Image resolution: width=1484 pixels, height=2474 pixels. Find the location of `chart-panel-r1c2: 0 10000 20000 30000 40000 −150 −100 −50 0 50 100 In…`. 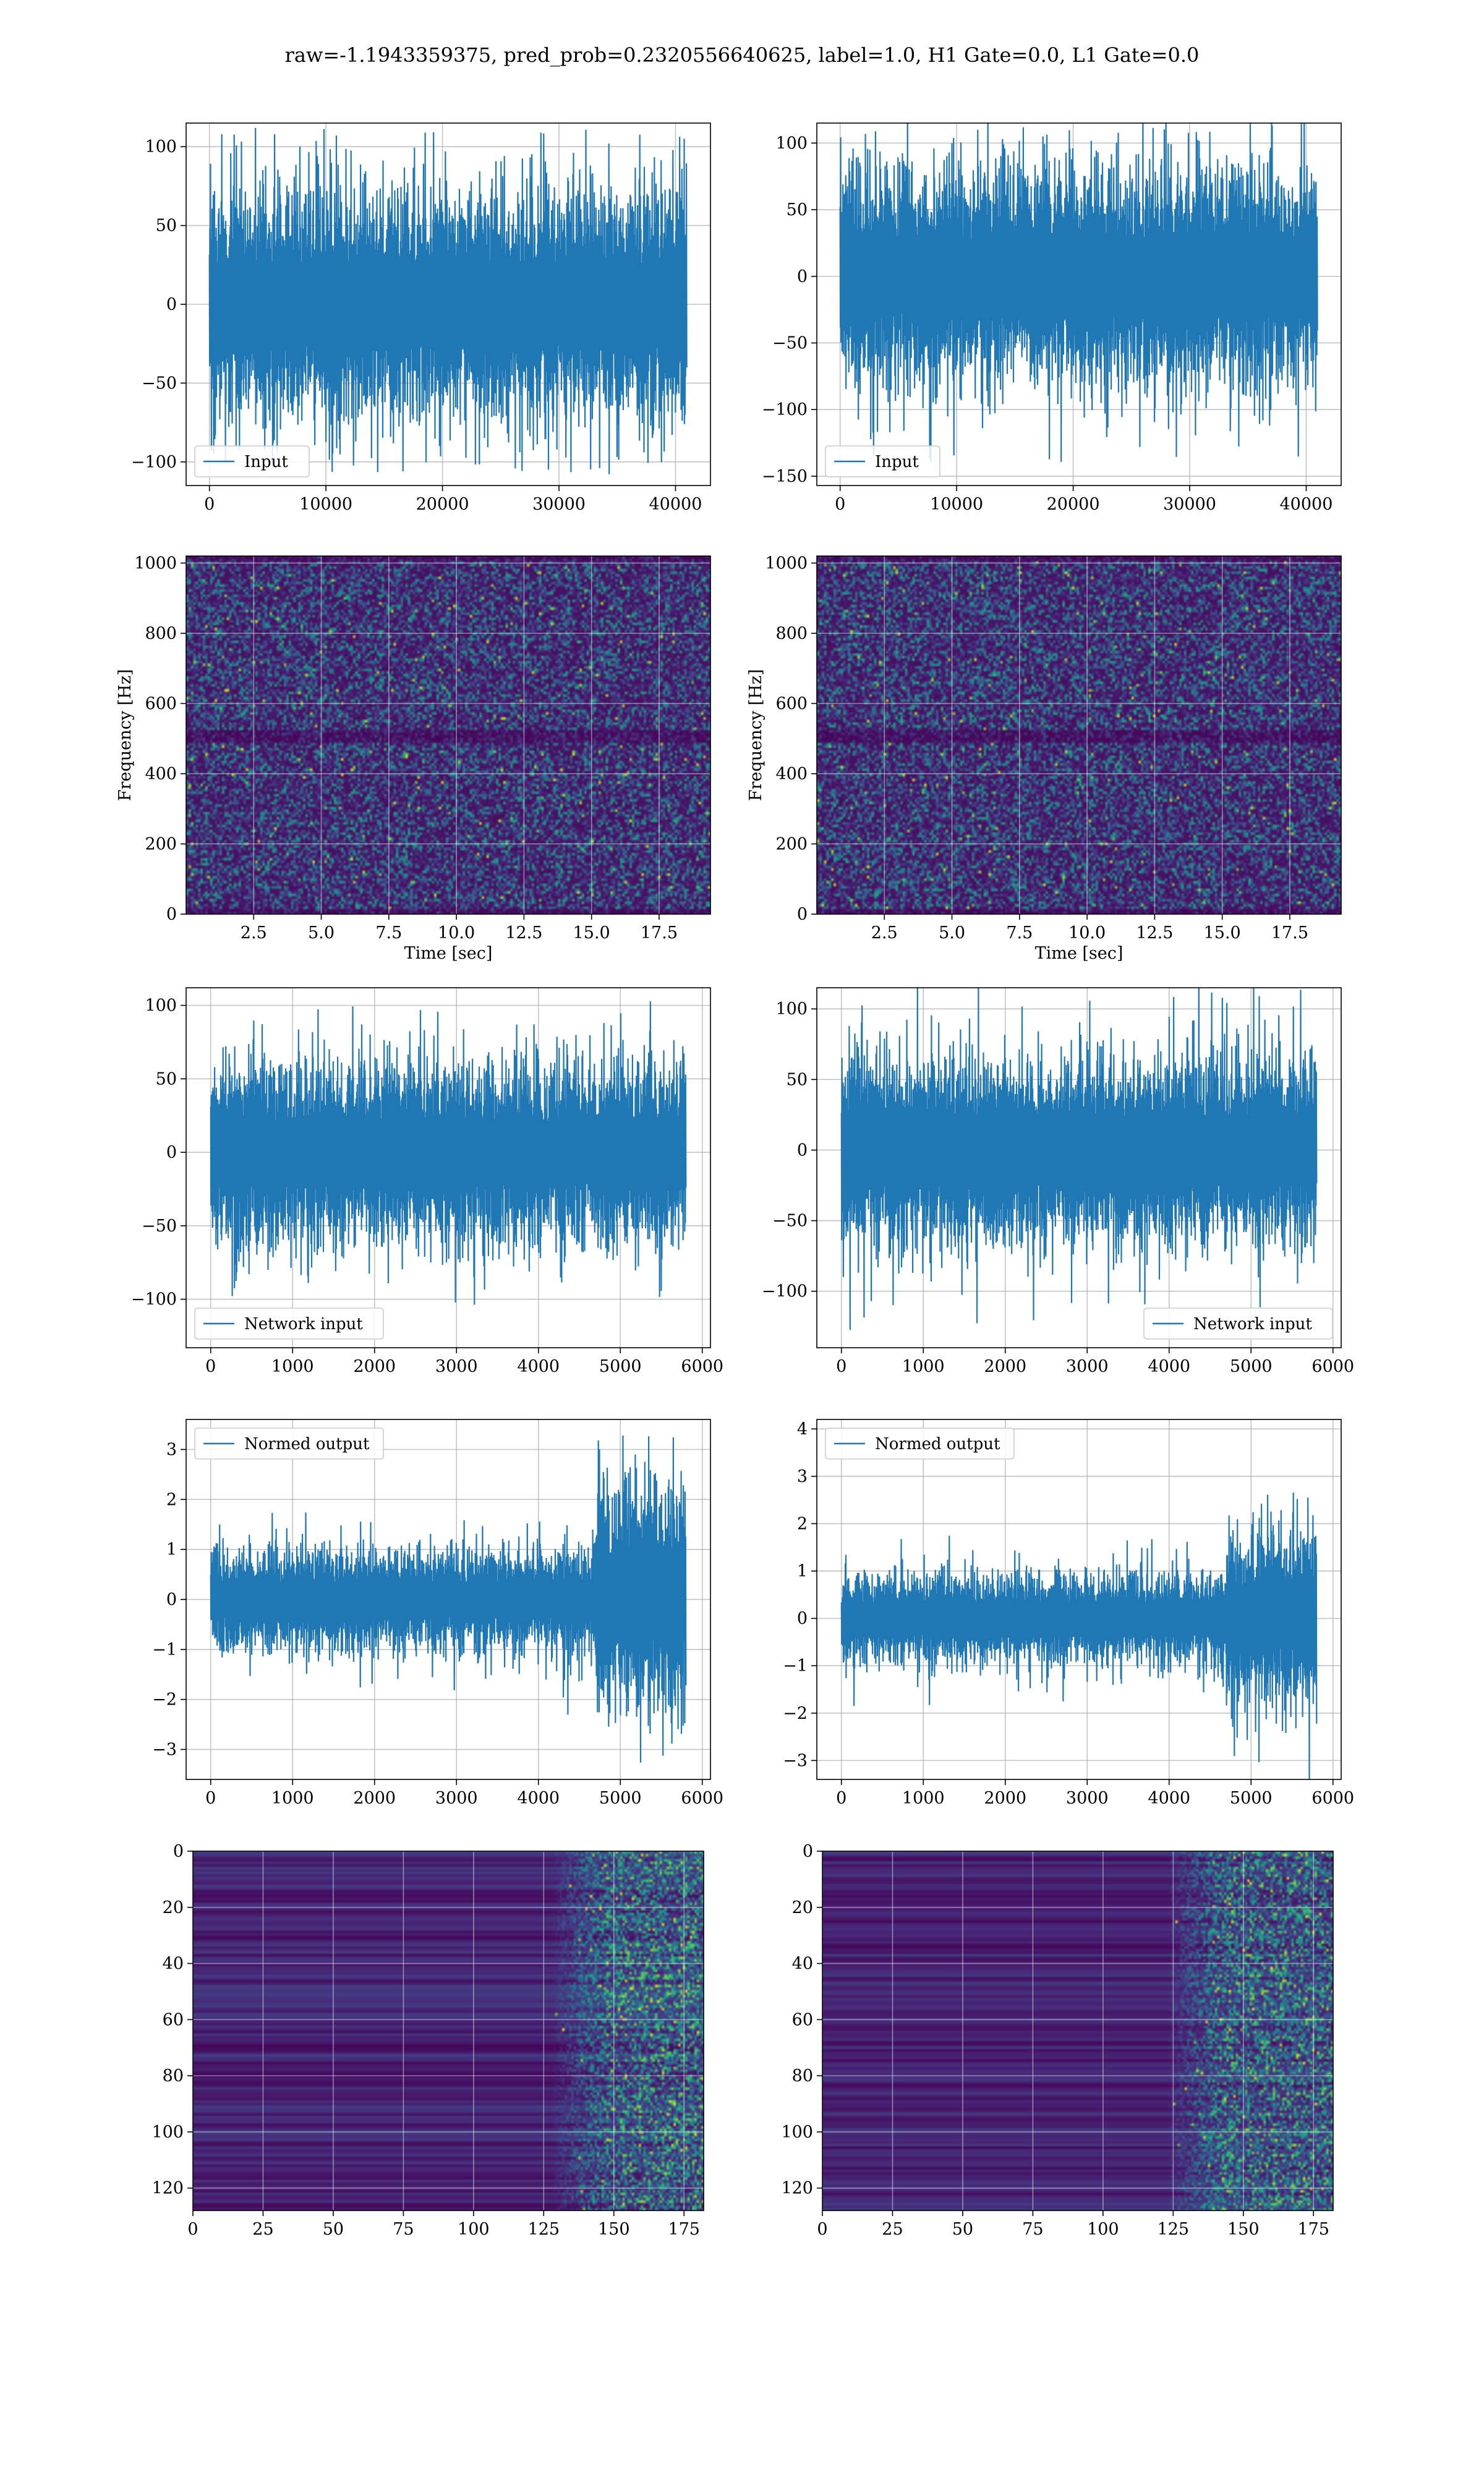

chart-panel-r1c2: 0 10000 20000 30000 40000 −150 −100 −50 0 50 100 In… is located at coordinates (1052, 318).